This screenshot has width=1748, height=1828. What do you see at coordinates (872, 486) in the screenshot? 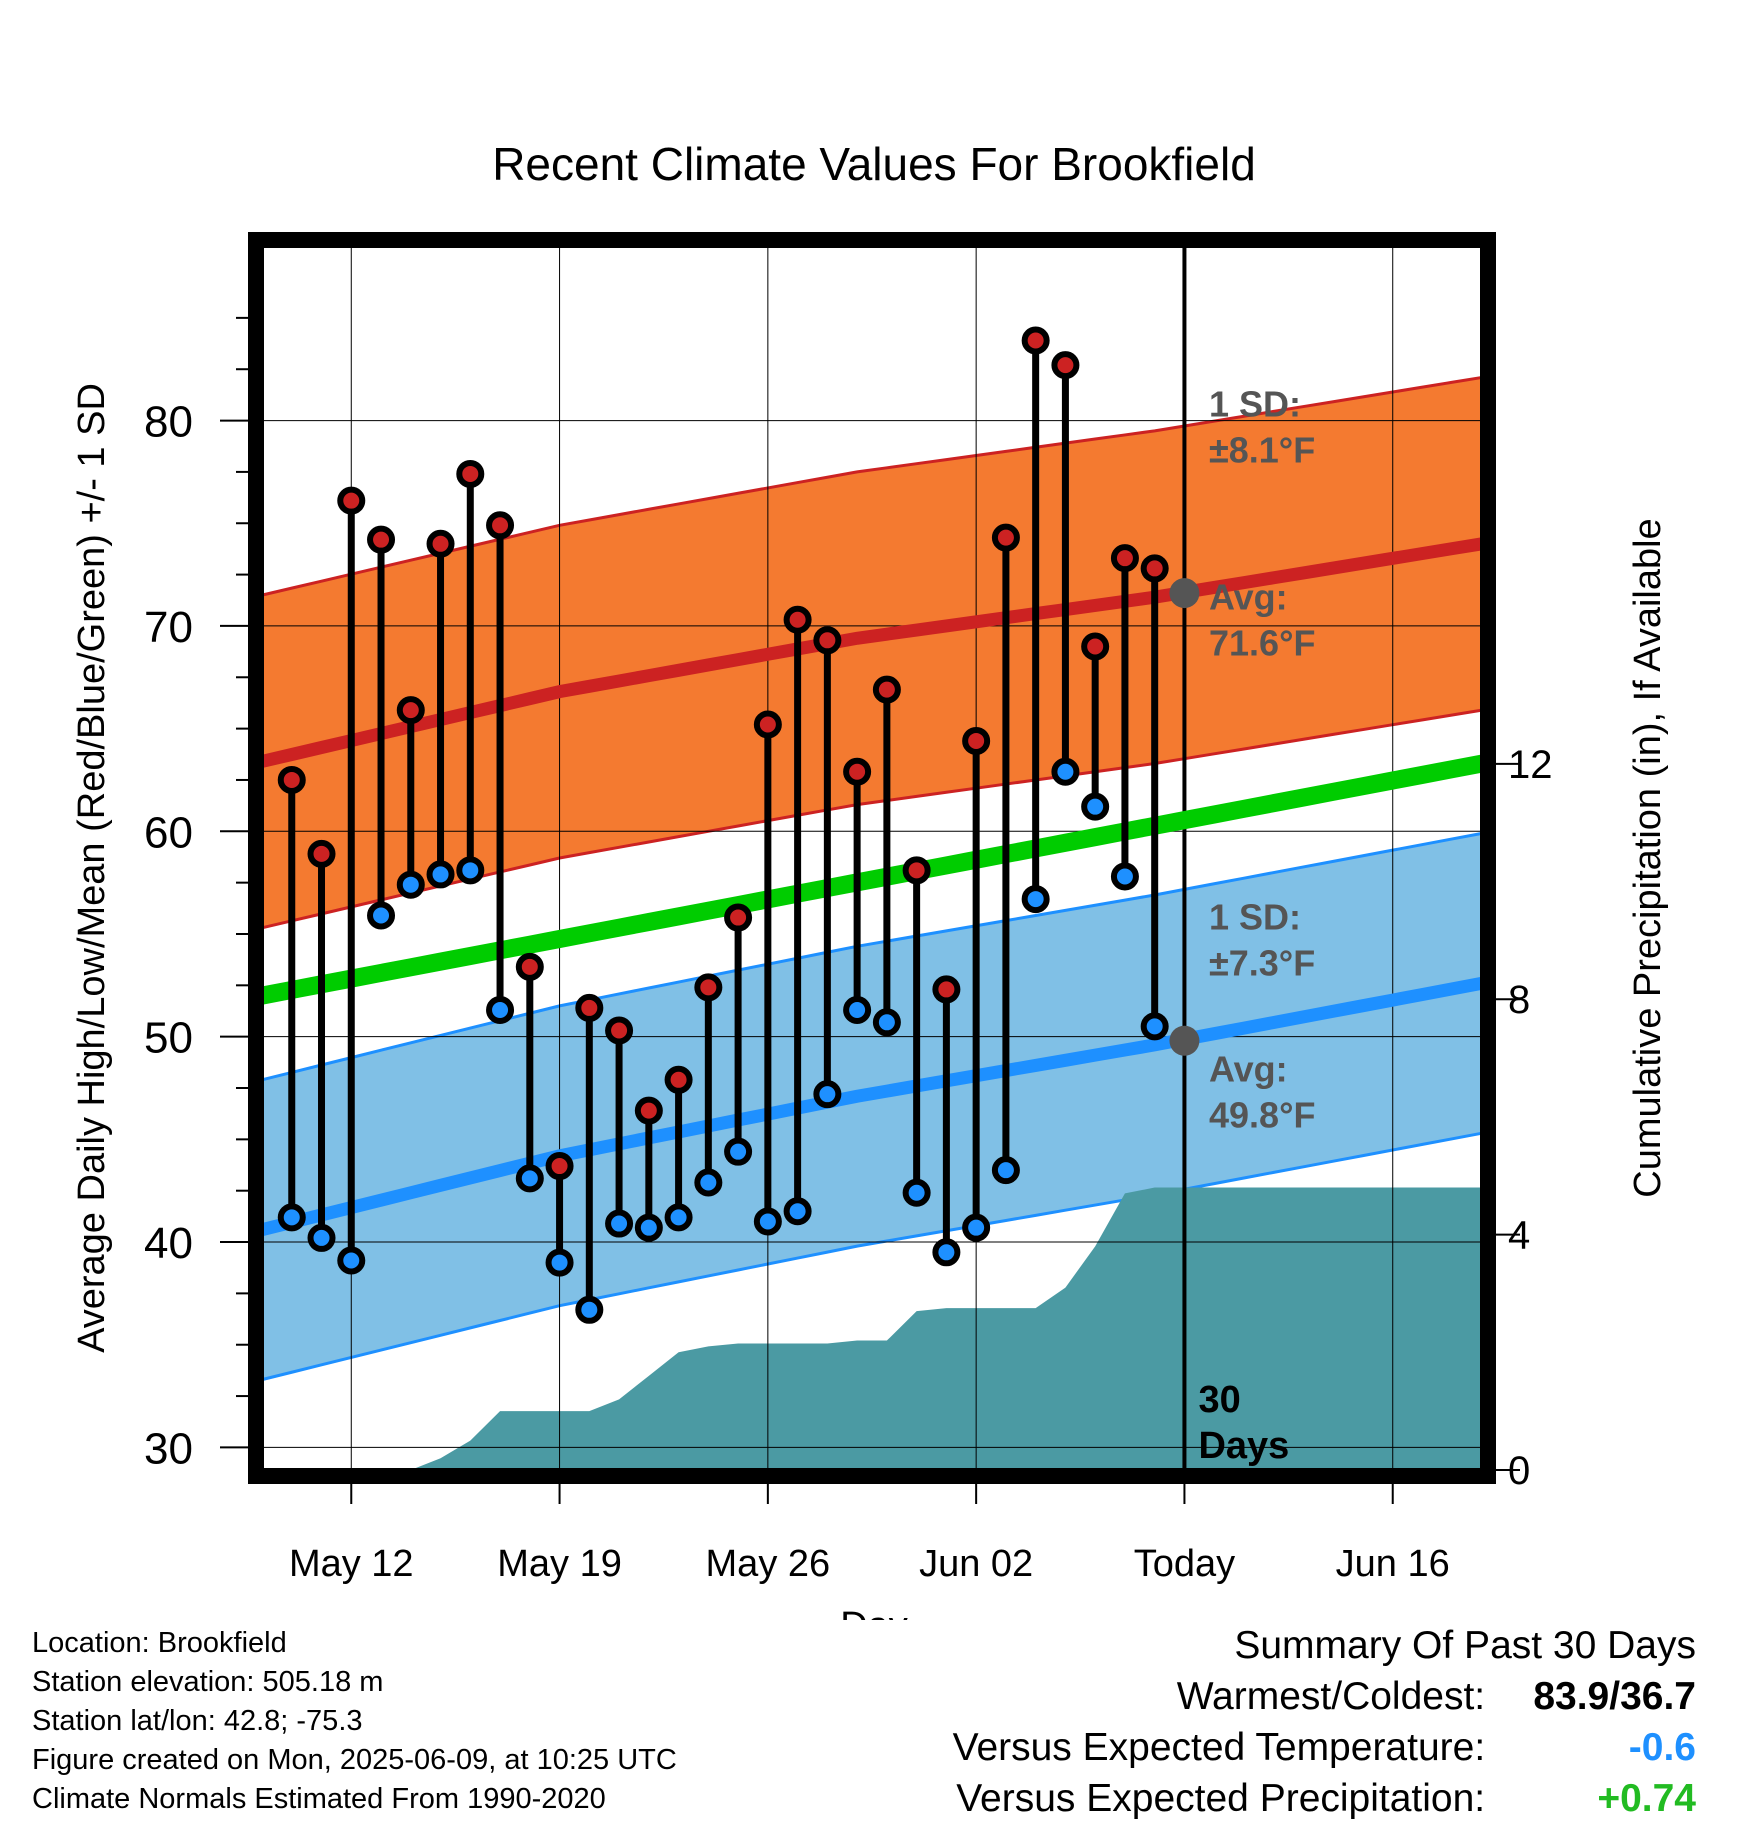
I see `high-sd-band-upper-edge` at bounding box center [872, 486].